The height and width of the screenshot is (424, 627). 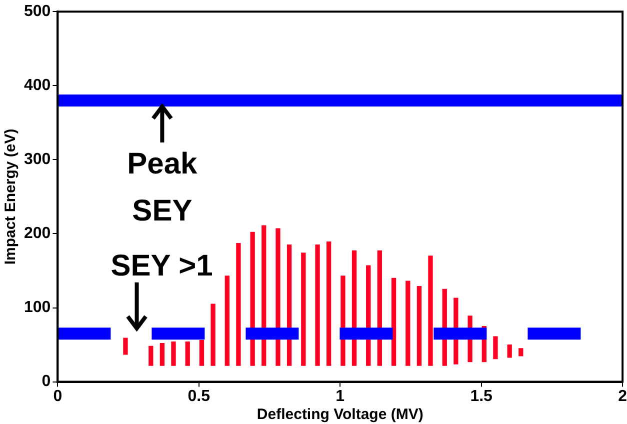 I want to click on y-tick-label: 100, so click(x=37, y=307).